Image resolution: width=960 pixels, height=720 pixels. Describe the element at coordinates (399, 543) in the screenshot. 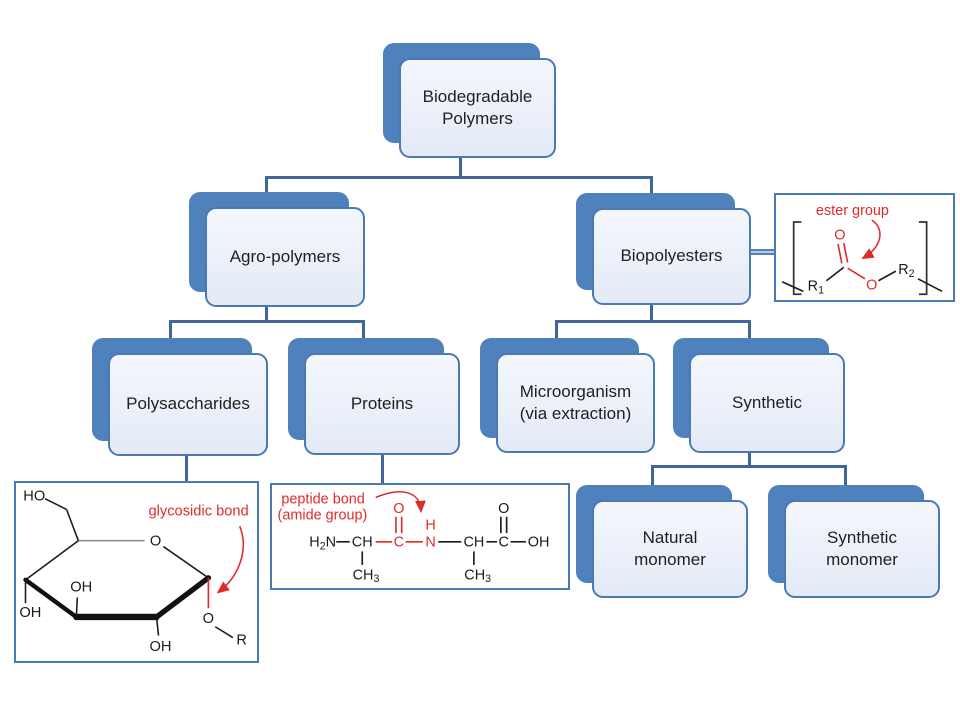

I see `carbonyl-c-label: C` at that location.